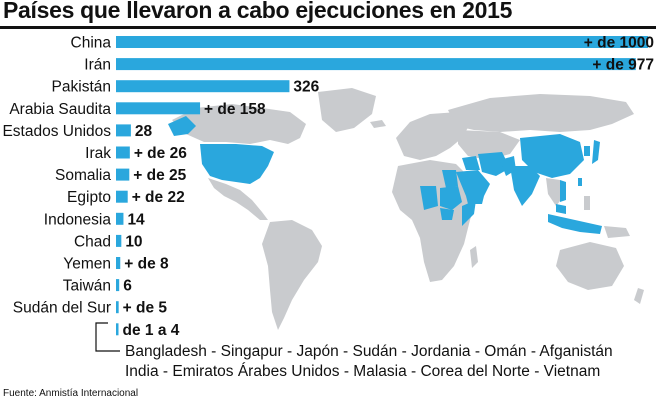 The height and width of the screenshot is (401, 656). I want to click on map-japan, so click(596, 152).